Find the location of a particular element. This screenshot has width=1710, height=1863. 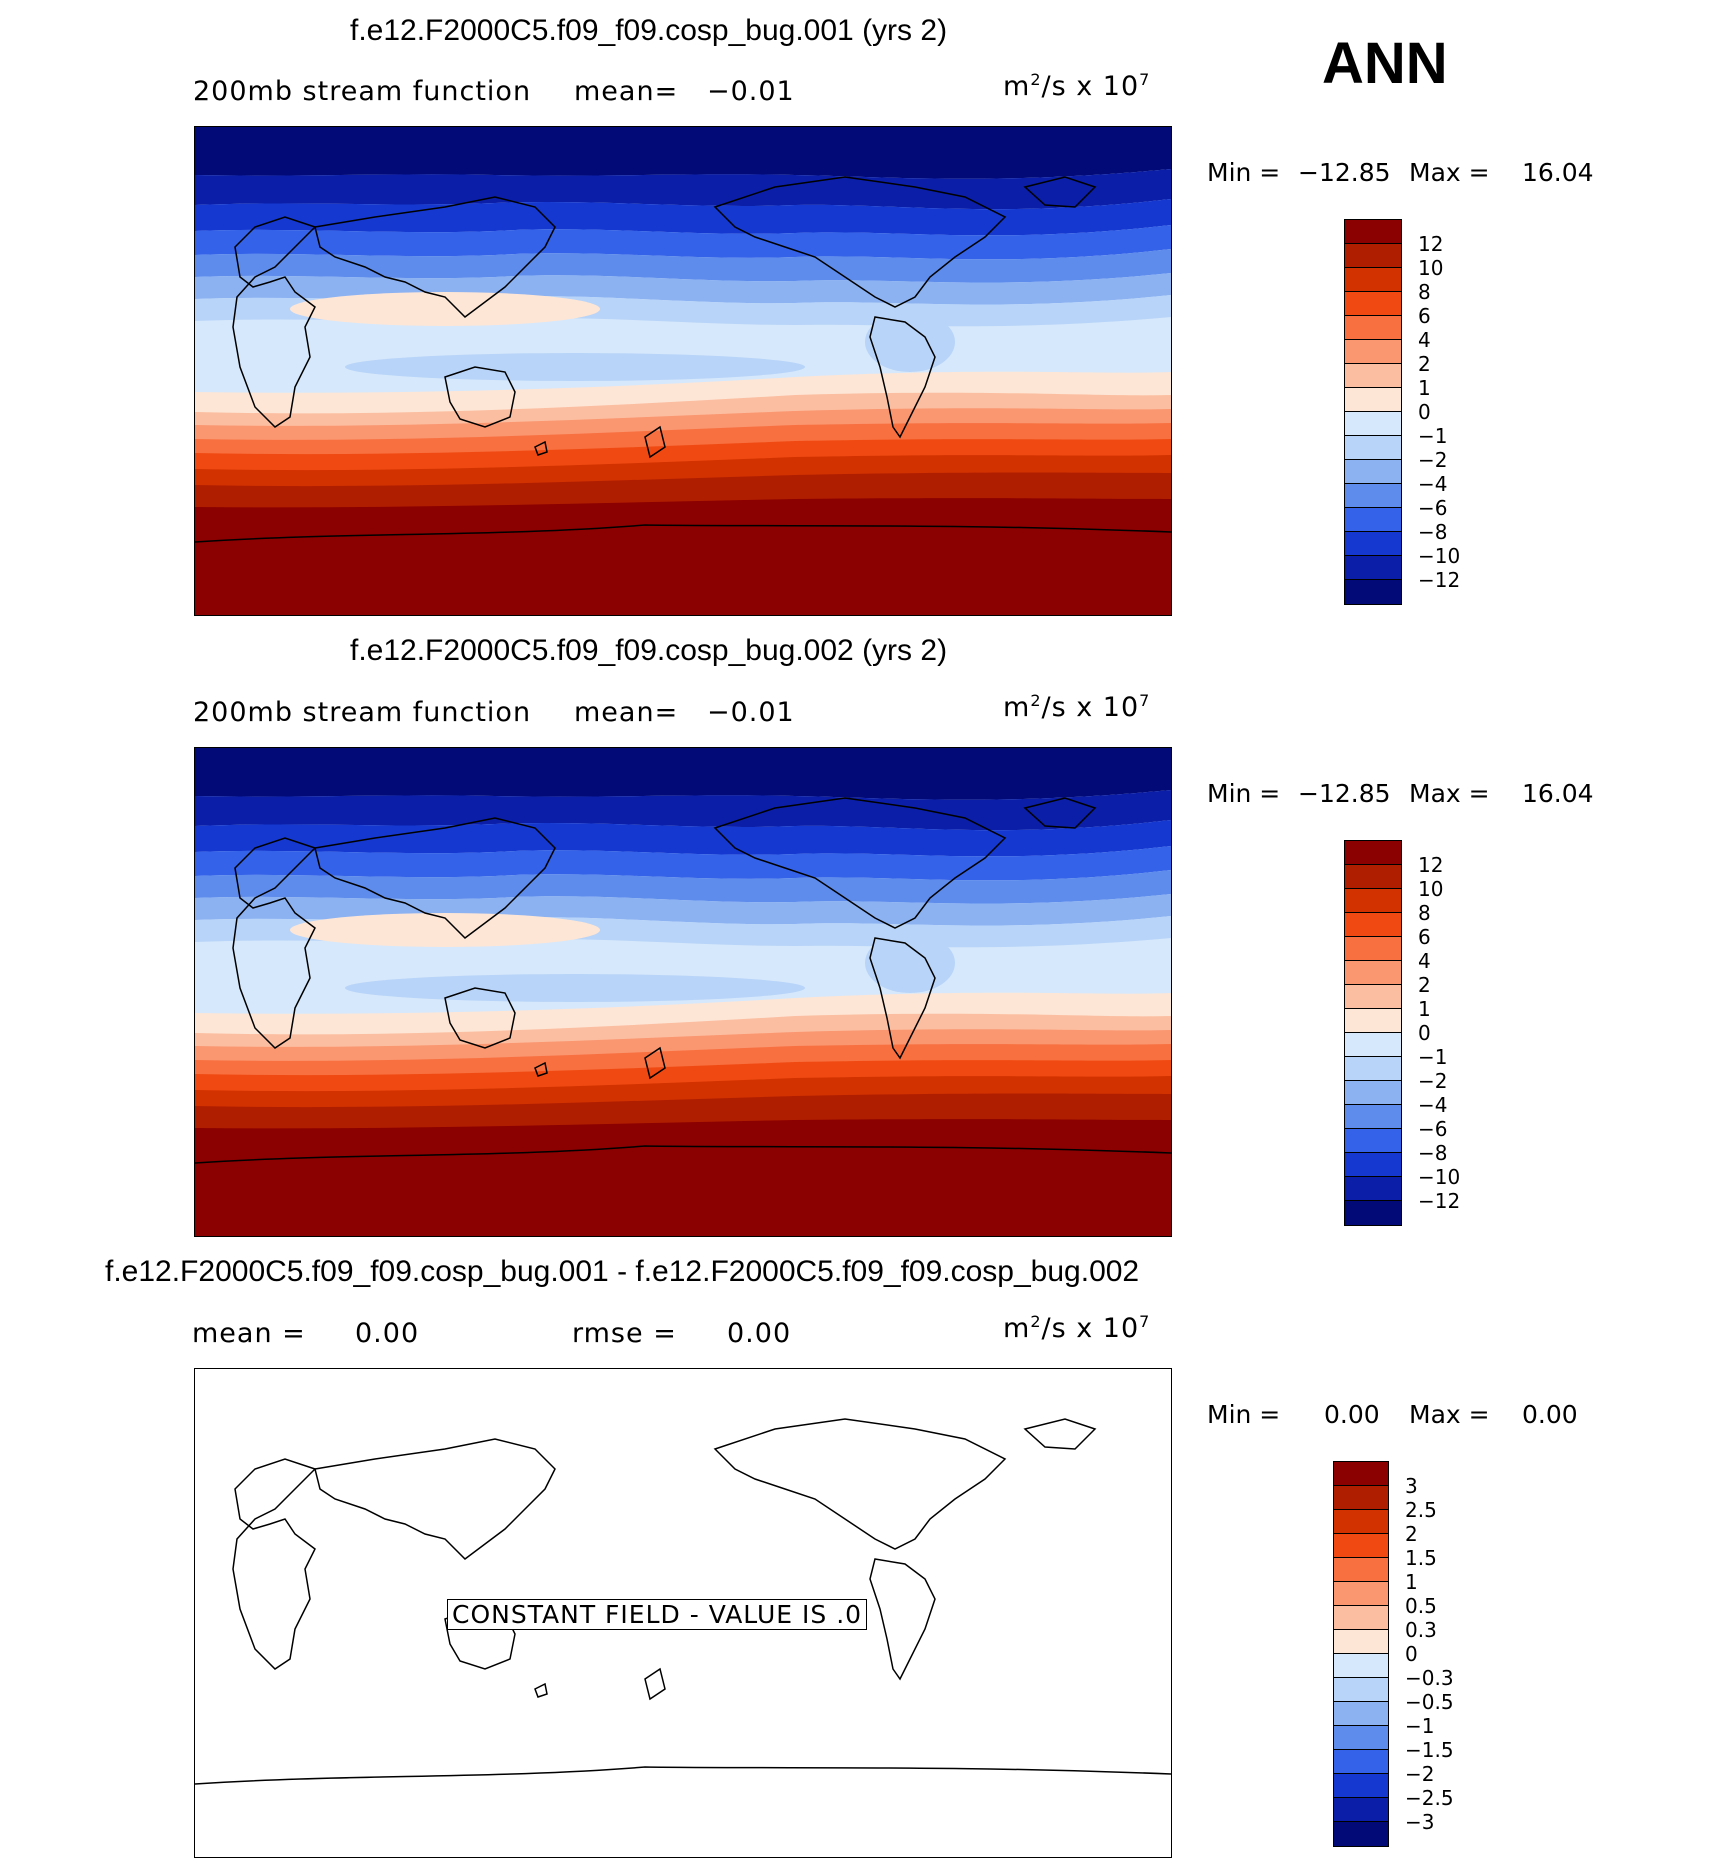

cb3-label: 0.3 is located at coordinates (1421, 1630).